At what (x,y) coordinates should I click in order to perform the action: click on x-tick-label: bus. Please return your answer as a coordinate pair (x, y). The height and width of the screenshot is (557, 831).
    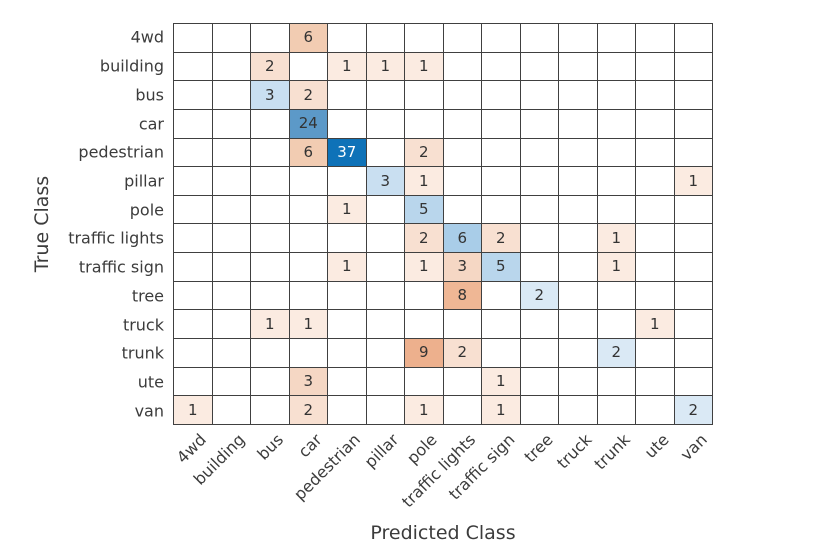
    Looking at the image, I should click on (270, 447).